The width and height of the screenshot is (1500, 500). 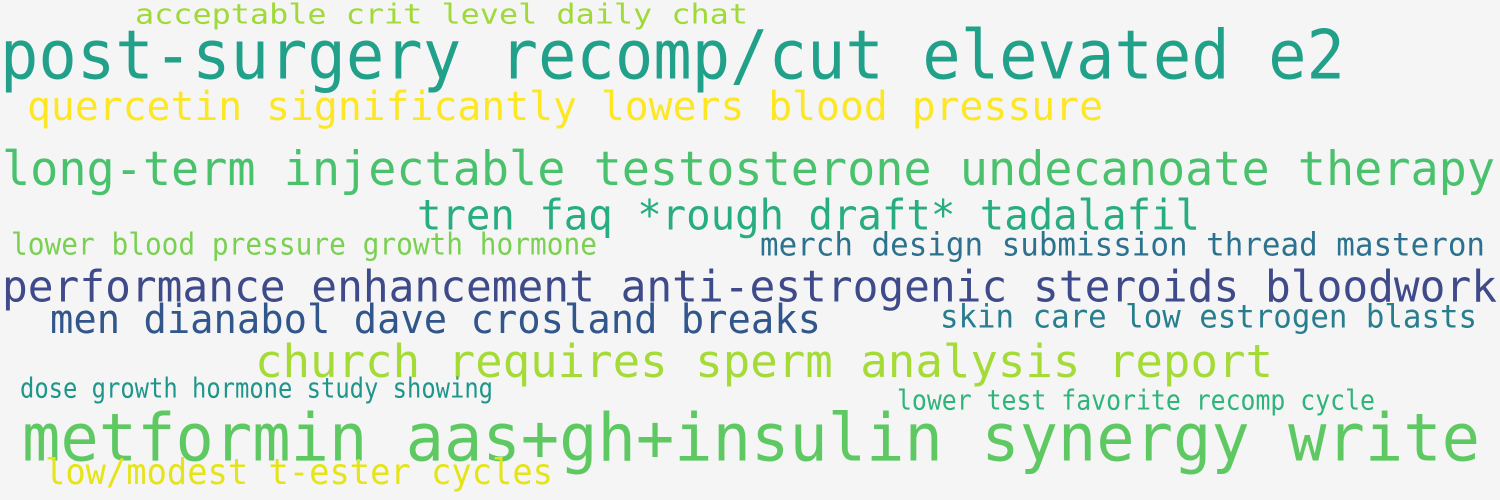 I want to click on phrase-merch-design-thread: merch design submission thread masteron, so click(x=1122, y=244).